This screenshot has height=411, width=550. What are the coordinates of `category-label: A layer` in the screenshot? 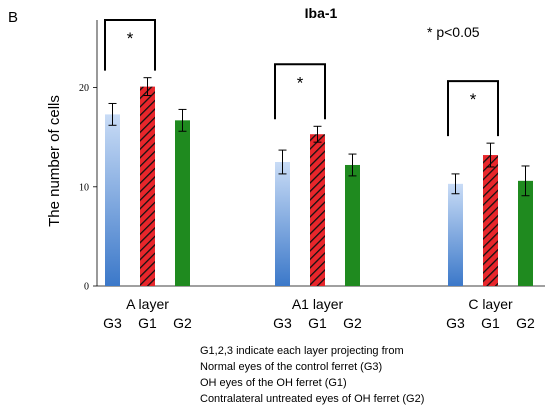 It's located at (147, 304).